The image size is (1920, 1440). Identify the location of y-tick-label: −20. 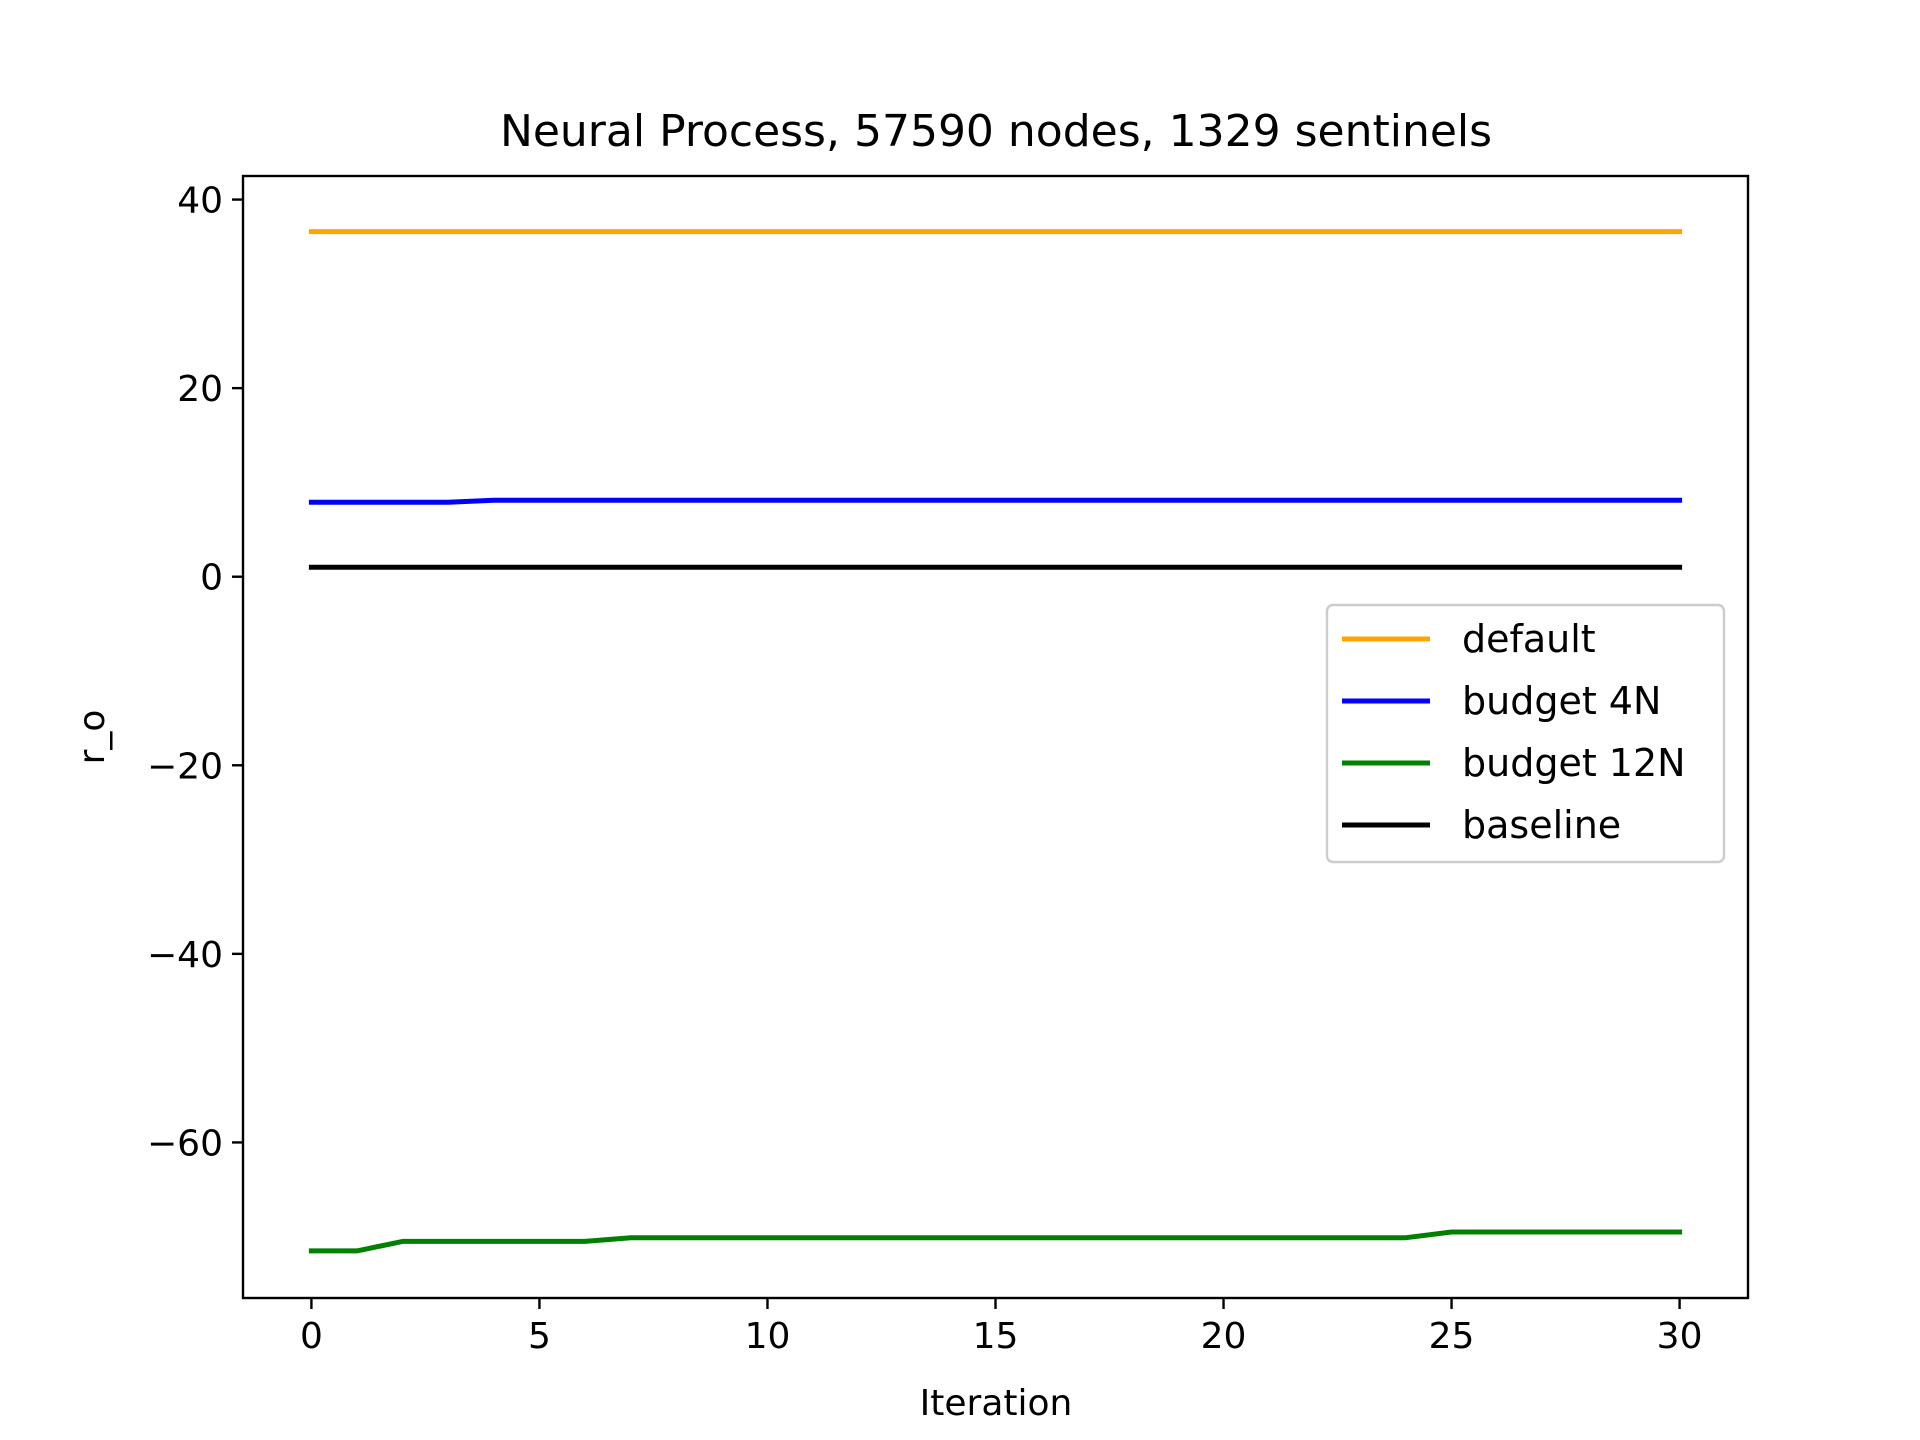
(185, 766).